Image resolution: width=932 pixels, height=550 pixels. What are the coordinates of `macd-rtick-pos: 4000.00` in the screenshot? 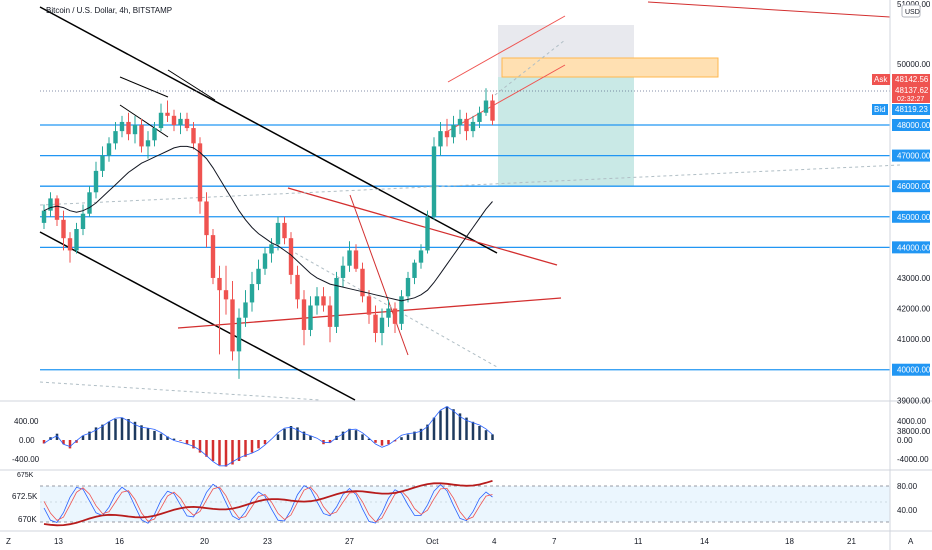 It's located at (911, 421).